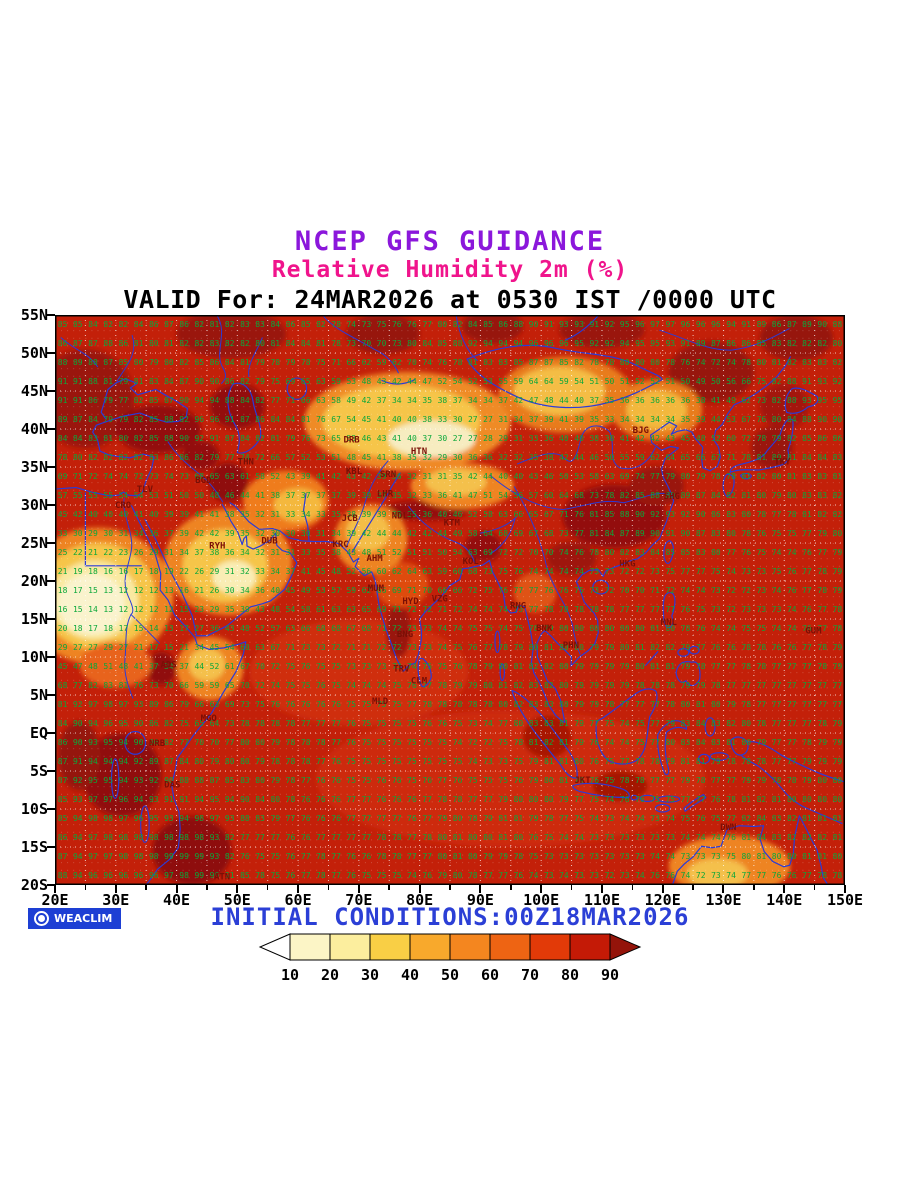 Image resolution: width=900 pixels, height=1200 pixels. What do you see at coordinates (93, 875) in the screenshot?
I see `svg-text: 96` at bounding box center [93, 875].